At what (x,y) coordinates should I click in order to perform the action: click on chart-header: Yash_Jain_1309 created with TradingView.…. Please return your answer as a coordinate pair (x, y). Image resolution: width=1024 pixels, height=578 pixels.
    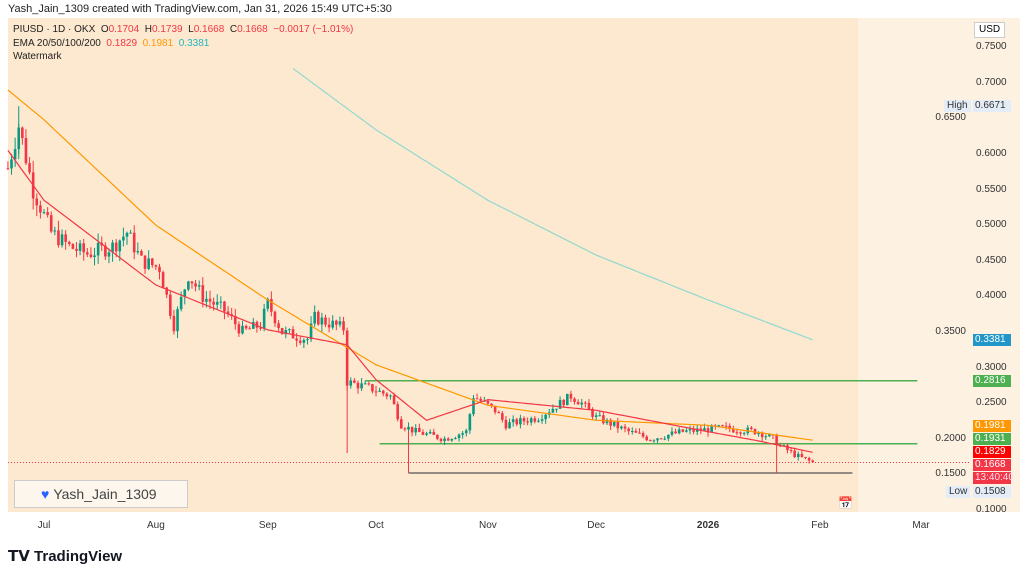
    Looking at the image, I should click on (200, 9).